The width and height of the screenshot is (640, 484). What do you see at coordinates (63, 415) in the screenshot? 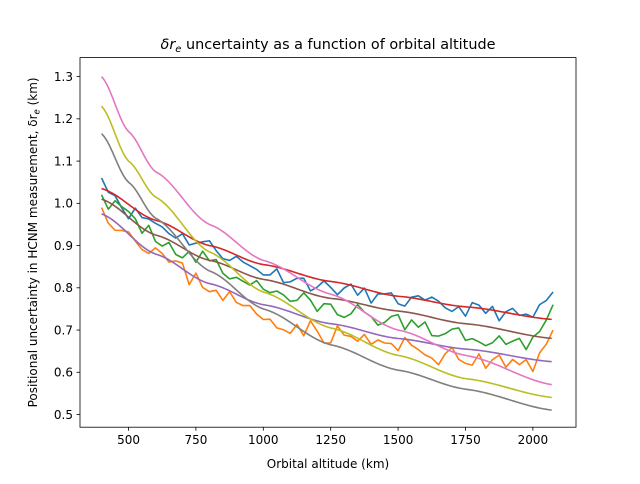
I see `y-tick-label: 0.5` at bounding box center [63, 415].